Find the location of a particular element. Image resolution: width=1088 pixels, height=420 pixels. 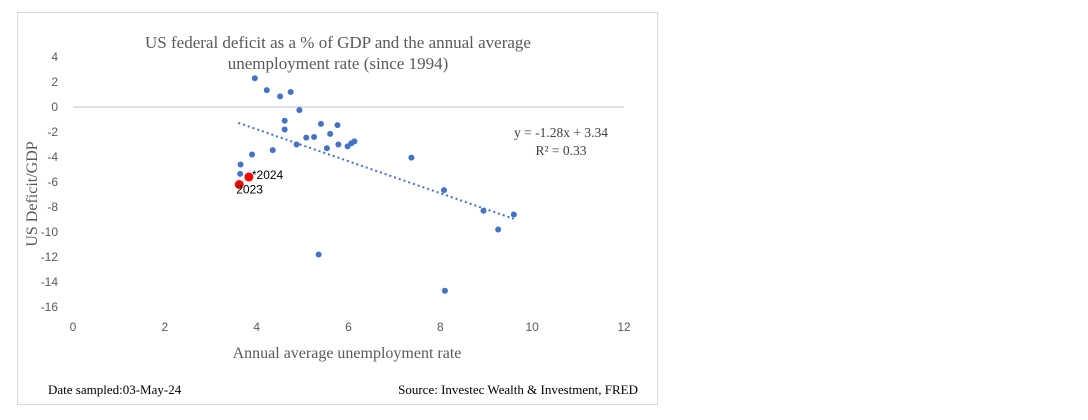

x-tick-label: 6 is located at coordinates (348, 327).